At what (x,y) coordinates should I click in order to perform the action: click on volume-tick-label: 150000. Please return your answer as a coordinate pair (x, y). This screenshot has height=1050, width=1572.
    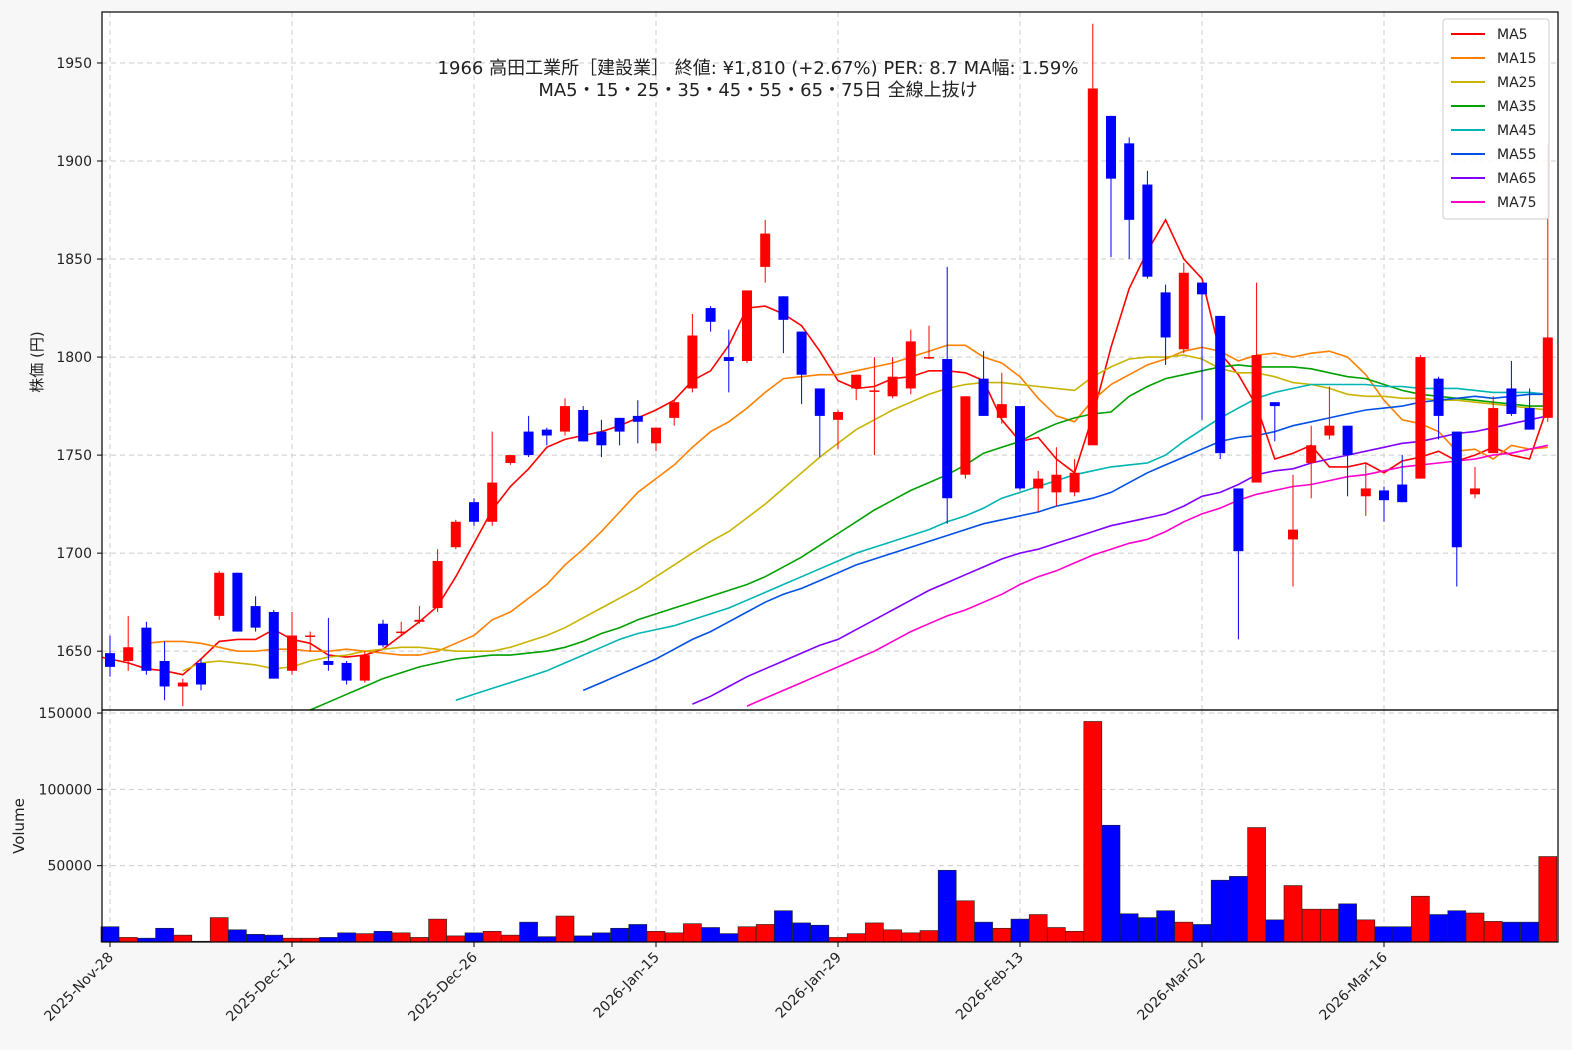
    Looking at the image, I should click on (65, 714).